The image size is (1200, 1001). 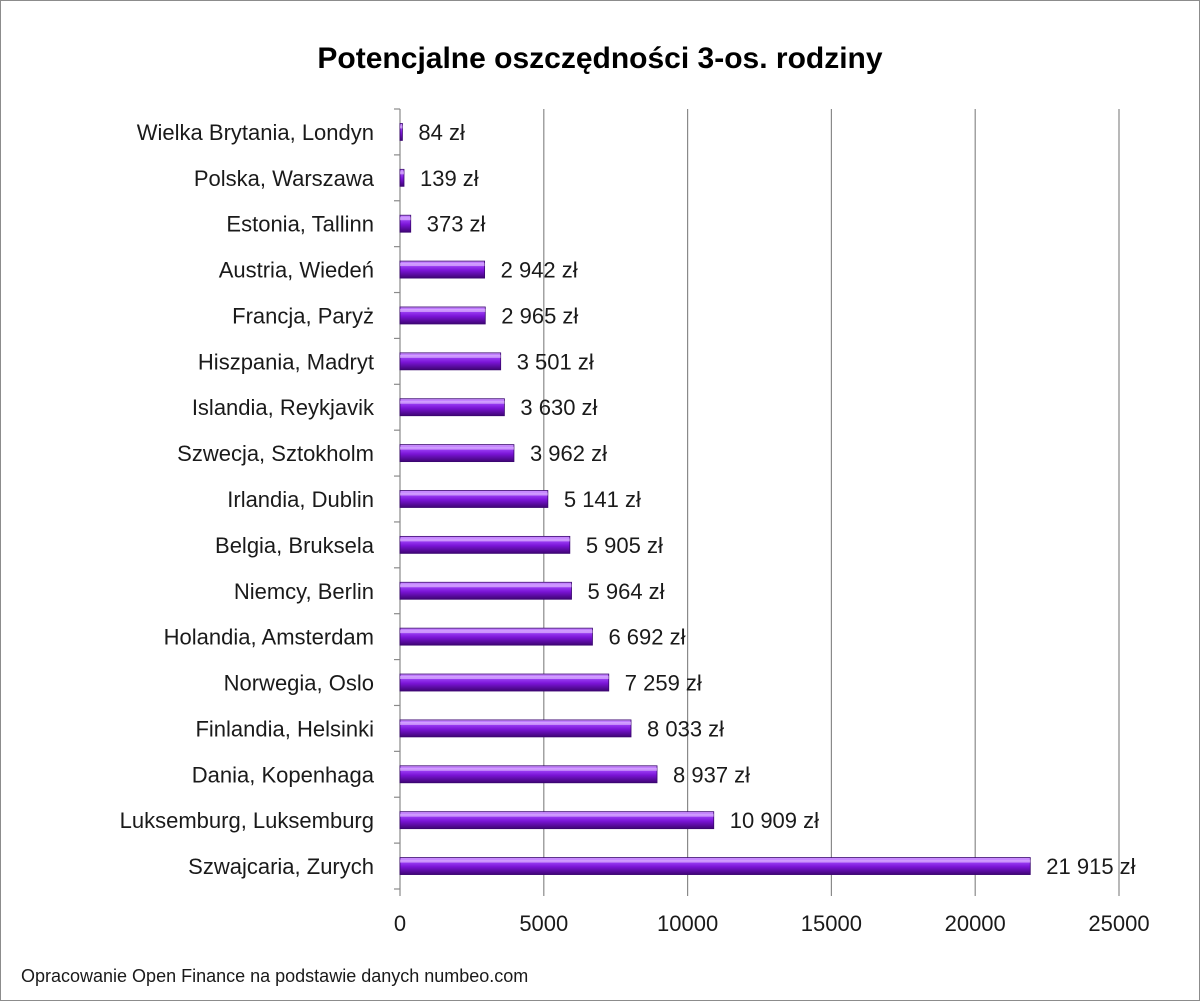 I want to click on category-label: Irlandia, Dublin, so click(x=300, y=499).